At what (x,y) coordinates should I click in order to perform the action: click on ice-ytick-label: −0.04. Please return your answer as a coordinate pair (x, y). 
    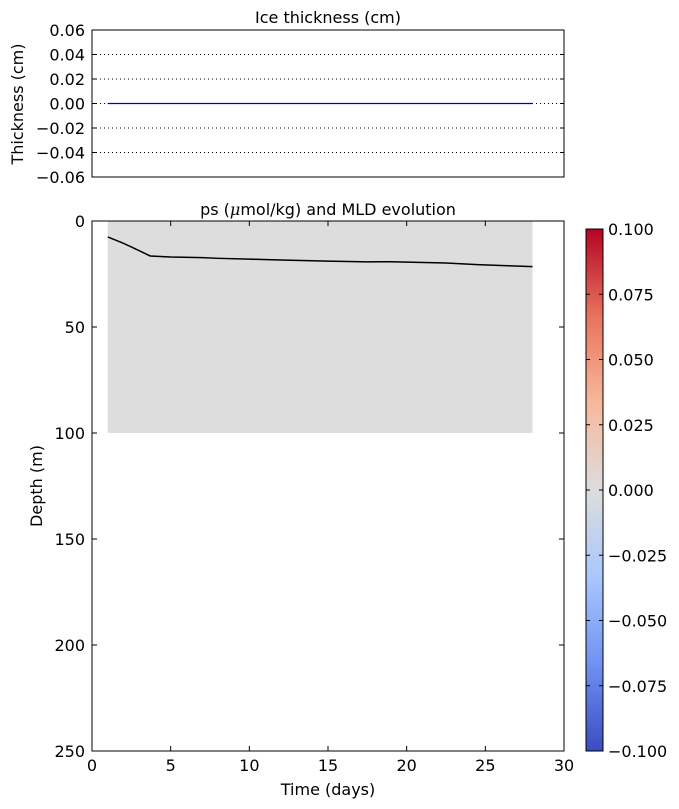
    Looking at the image, I should click on (60, 153).